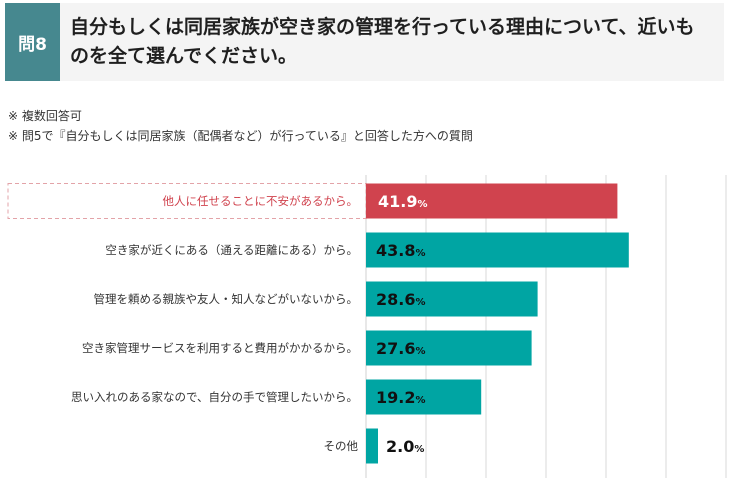 This screenshot has width=734, height=485. Describe the element at coordinates (401, 299) in the screenshot. I see `data-label: 28.6%` at that location.